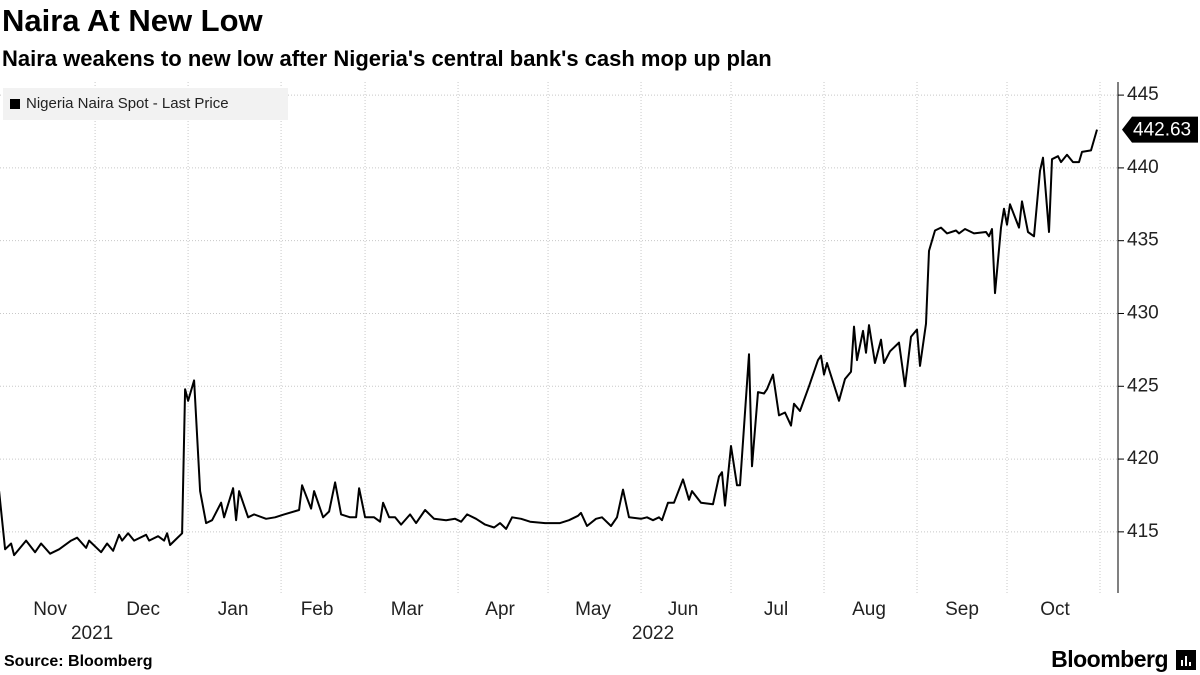  What do you see at coordinates (500, 609) in the screenshot?
I see `x-tick-label: Apr` at bounding box center [500, 609].